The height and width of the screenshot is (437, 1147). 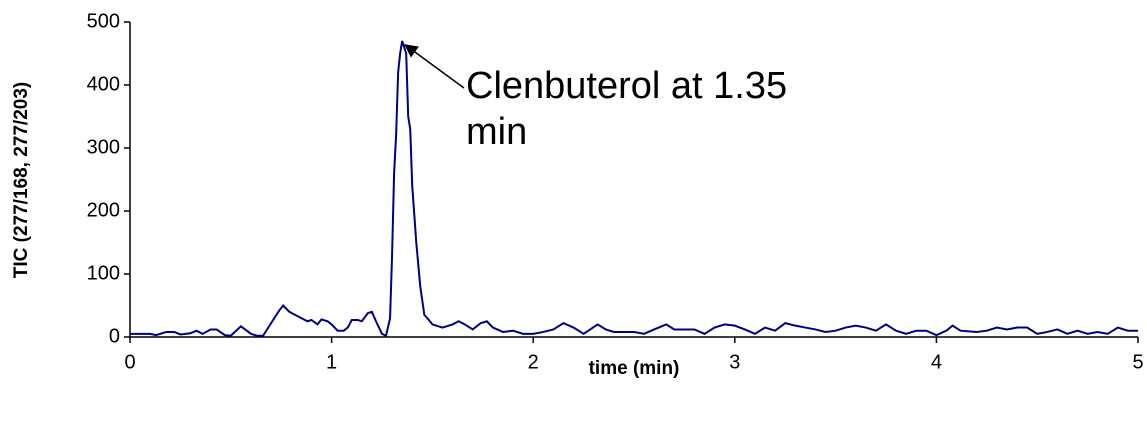 I want to click on annotation-arrow, so click(x=434, y=66).